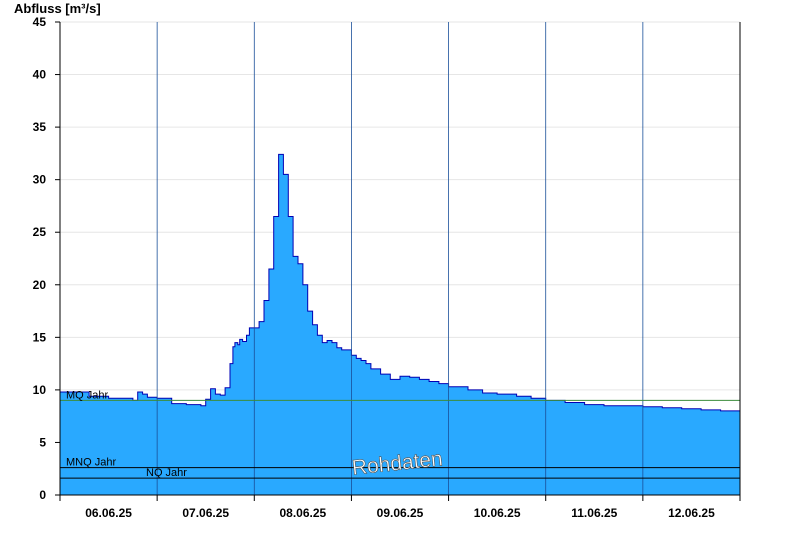 This screenshot has width=800, height=550. Describe the element at coordinates (691, 513) in the screenshot. I see `x-tick-label: 12.06.25` at that location.